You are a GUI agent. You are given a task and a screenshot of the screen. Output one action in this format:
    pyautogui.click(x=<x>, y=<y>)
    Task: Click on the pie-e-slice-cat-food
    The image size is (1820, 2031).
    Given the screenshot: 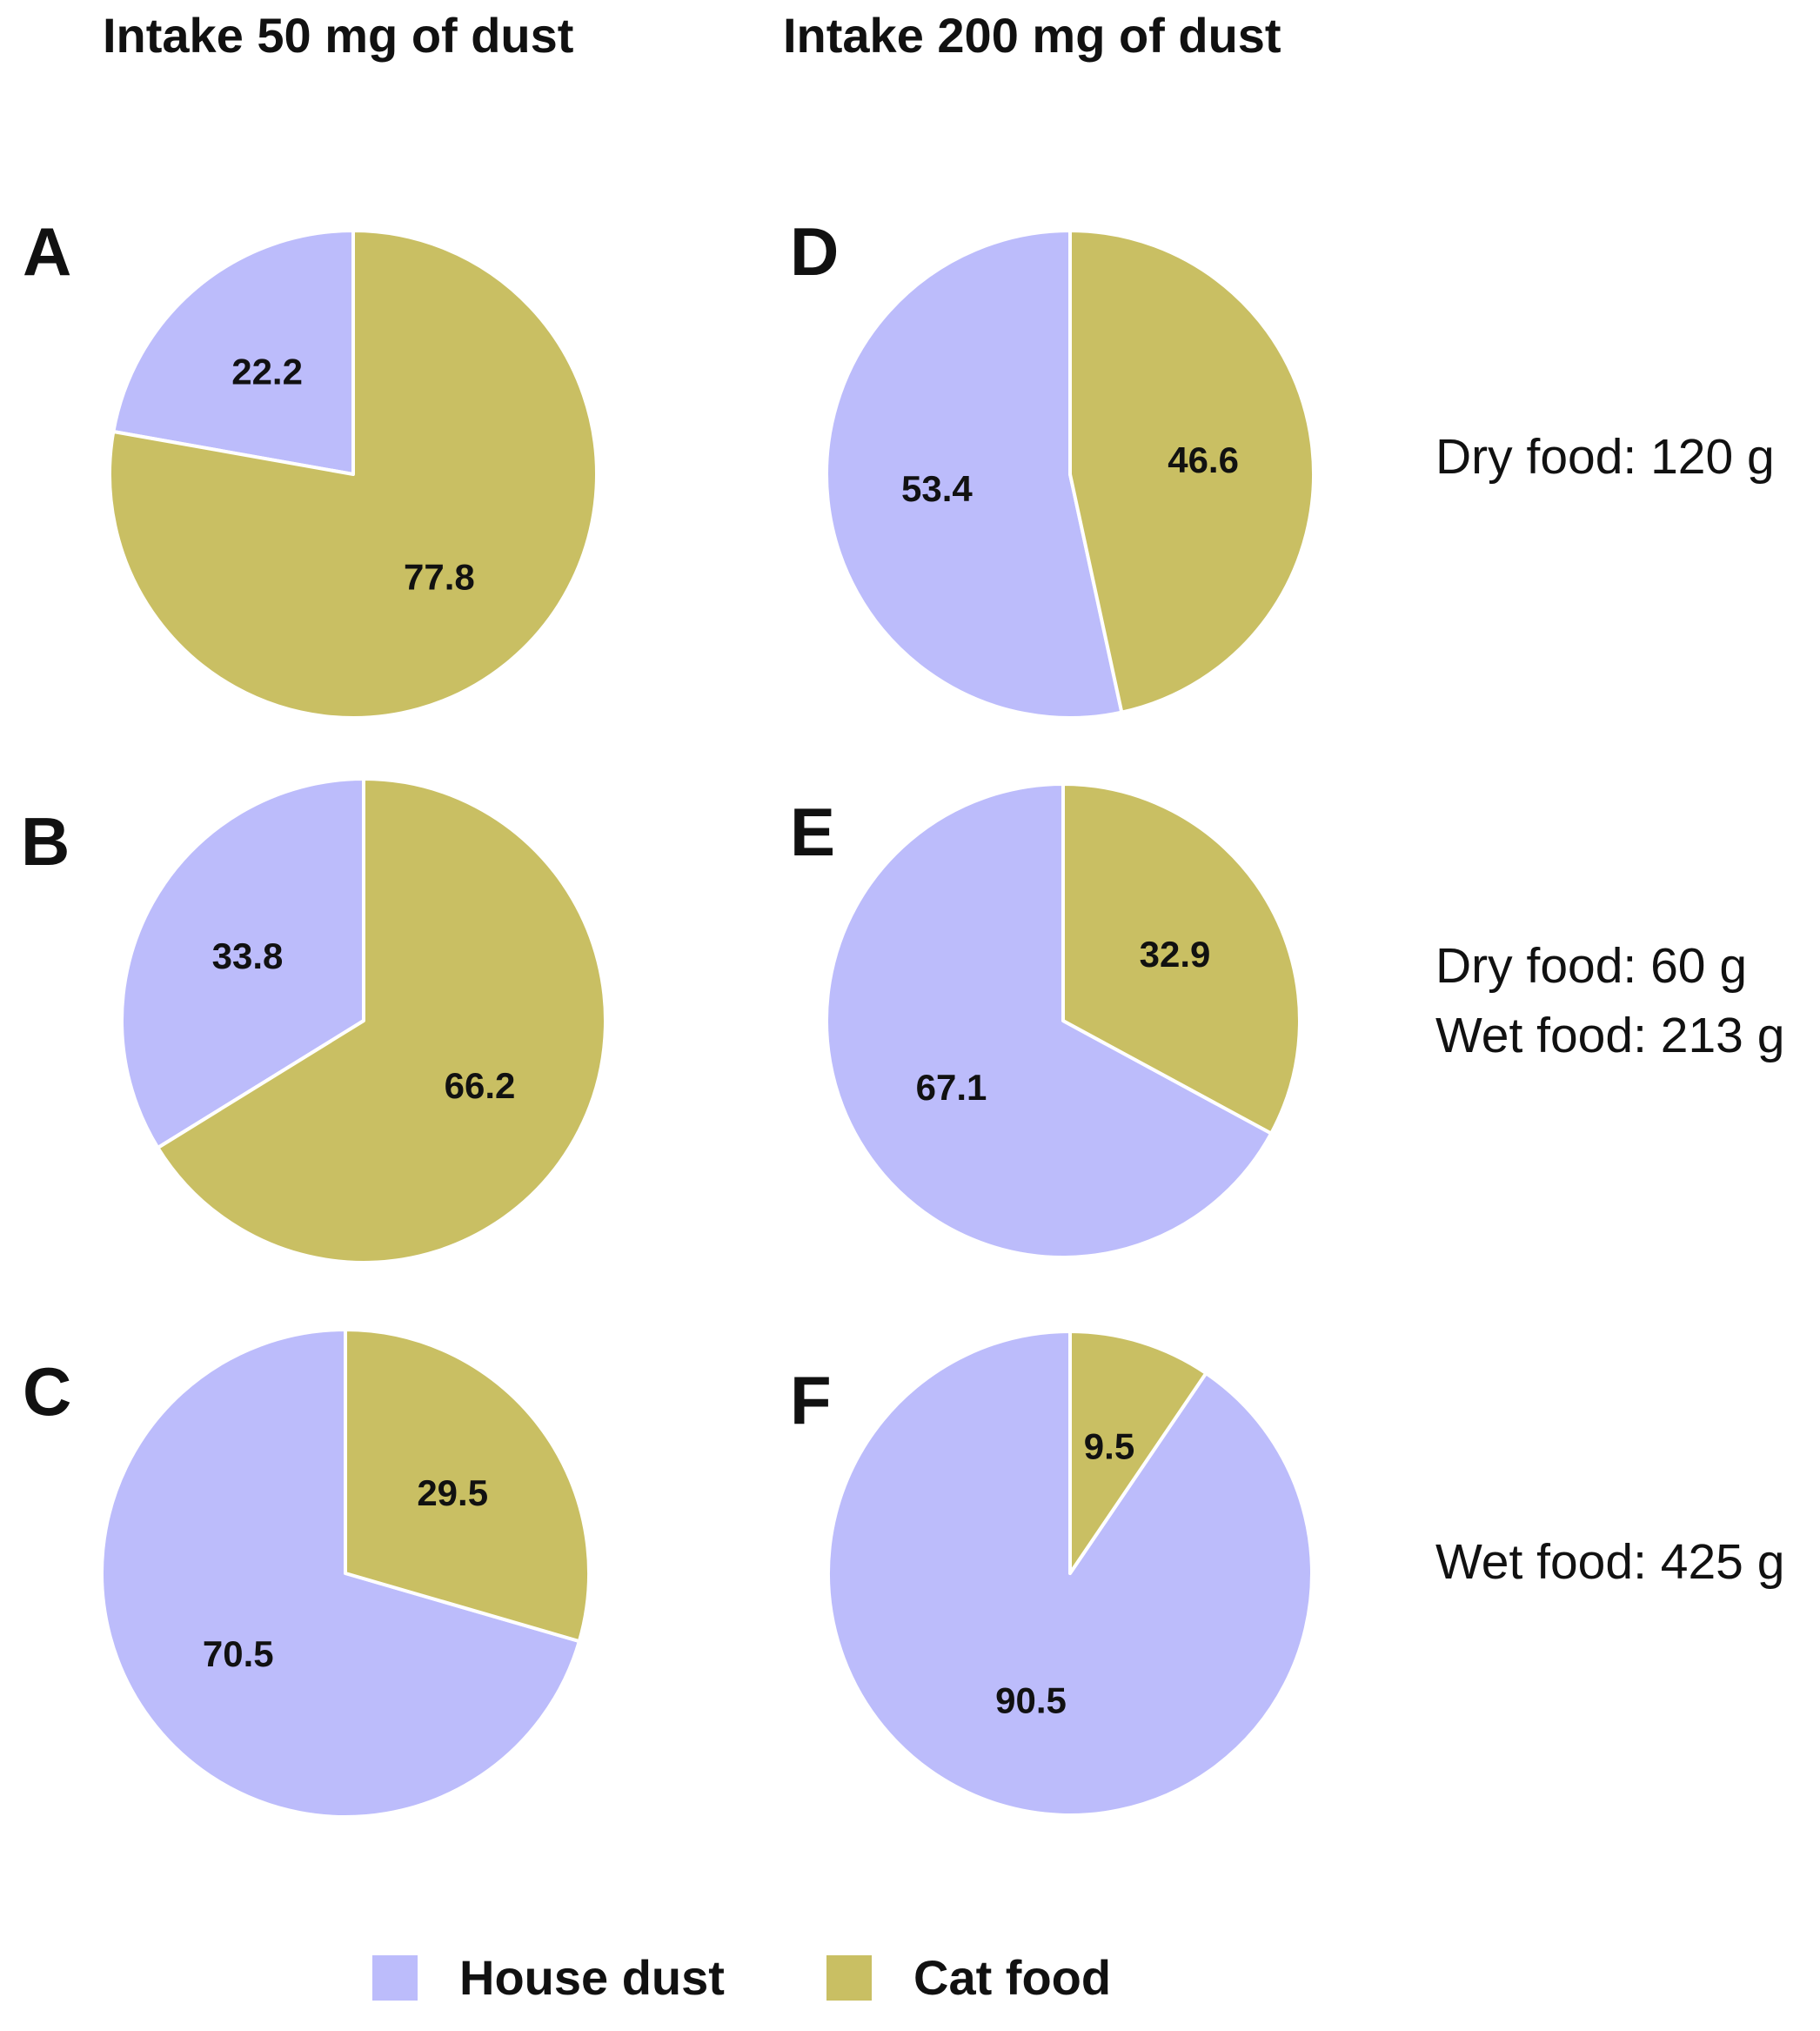 What is the action you would take?
    pyautogui.click(x=1181, y=959)
    